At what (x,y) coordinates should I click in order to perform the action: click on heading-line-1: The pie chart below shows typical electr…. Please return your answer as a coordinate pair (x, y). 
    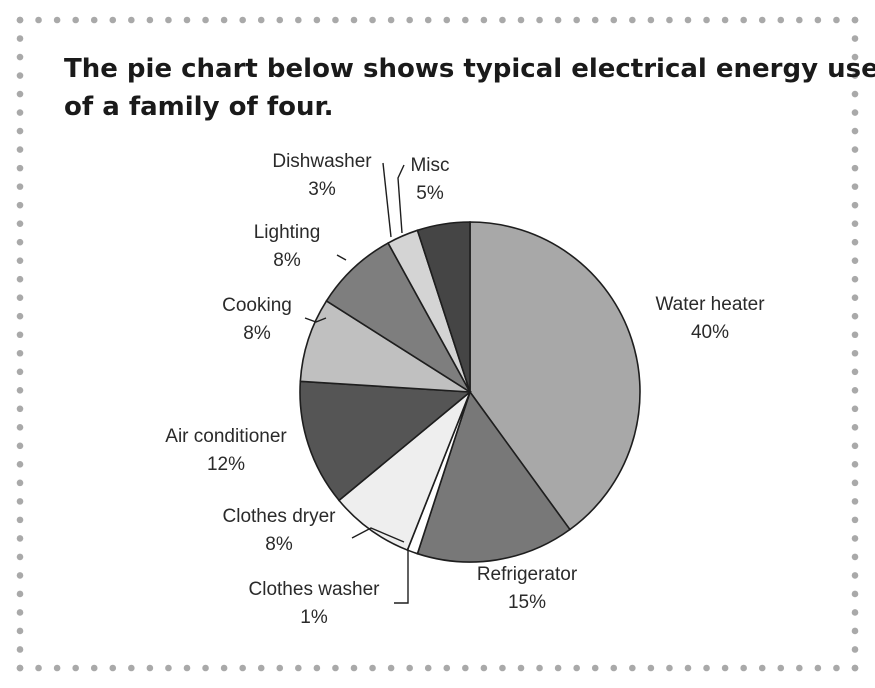
    Looking at the image, I should click on (469, 69).